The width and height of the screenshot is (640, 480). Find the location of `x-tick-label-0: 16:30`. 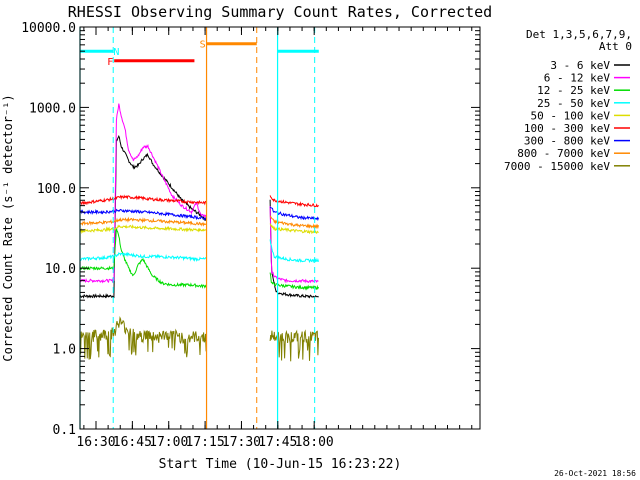

x-tick-label-0: 16:30 is located at coordinates (95, 442).